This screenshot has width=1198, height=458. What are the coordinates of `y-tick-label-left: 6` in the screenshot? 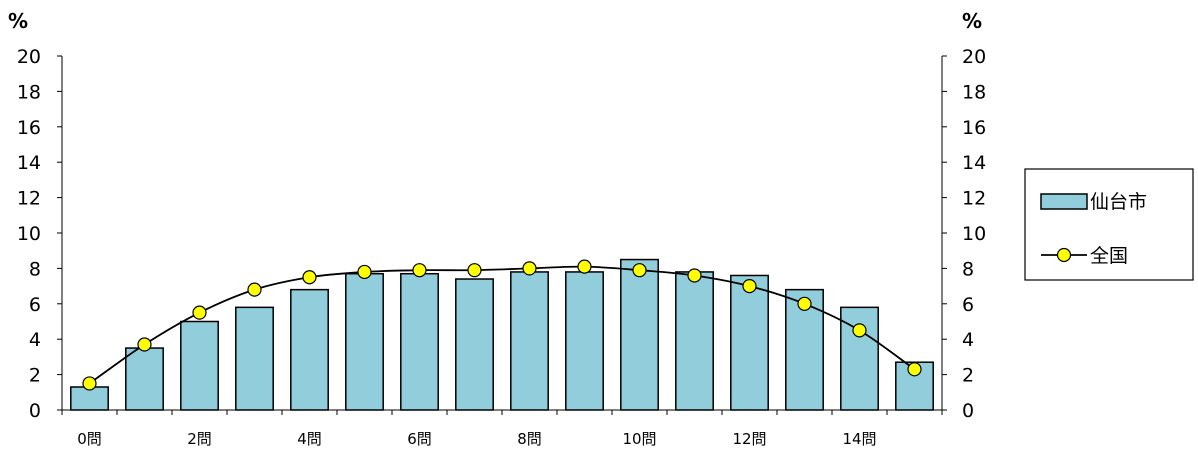 It's located at (35, 305).